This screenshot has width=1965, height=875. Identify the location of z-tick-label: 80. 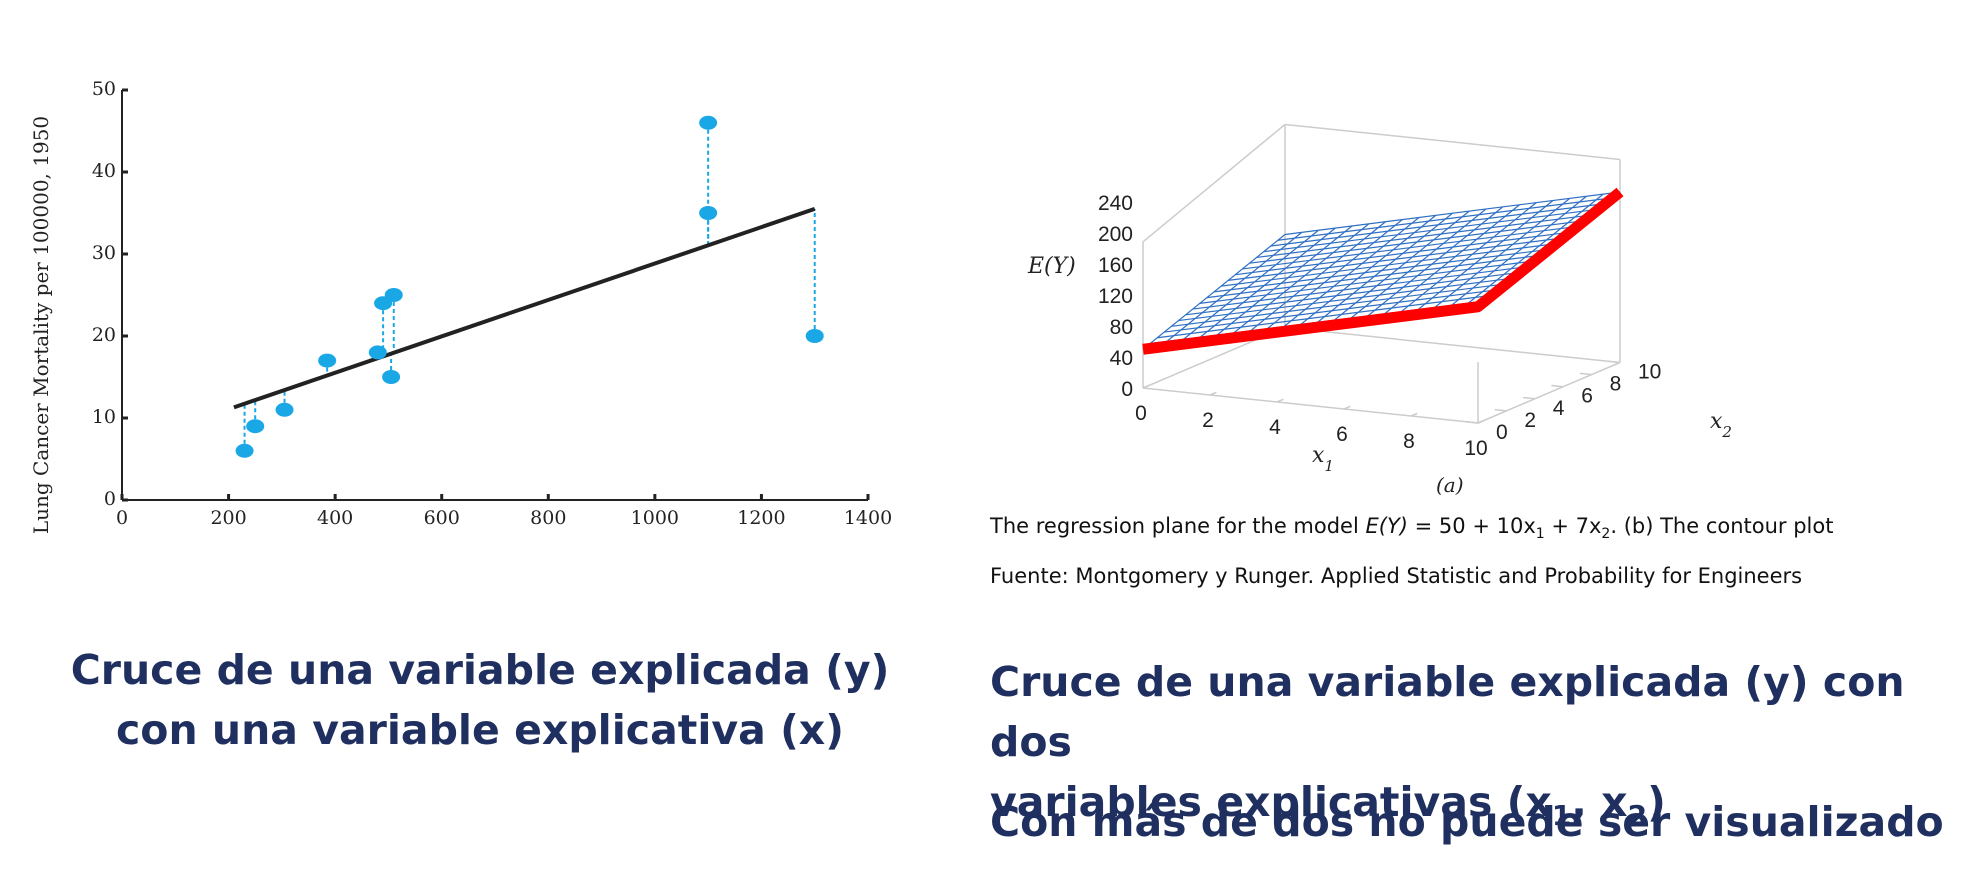
(1121, 327).